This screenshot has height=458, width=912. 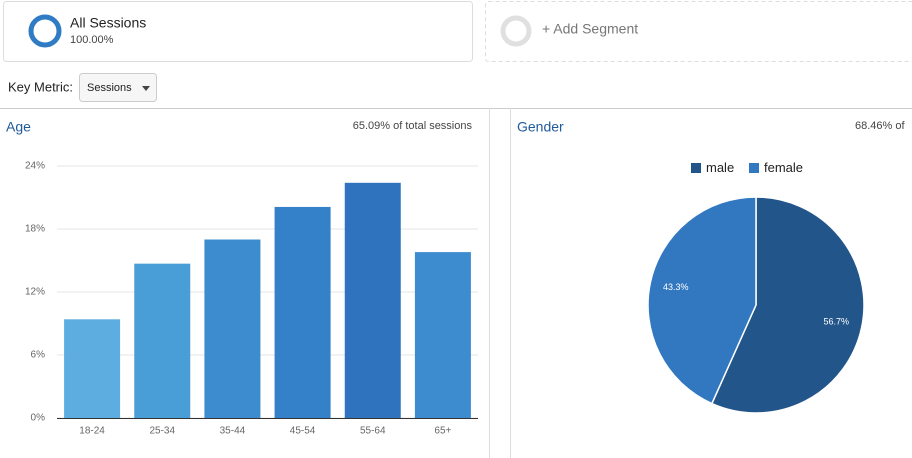 I want to click on segment-name: All Sessions, so click(x=108, y=23).